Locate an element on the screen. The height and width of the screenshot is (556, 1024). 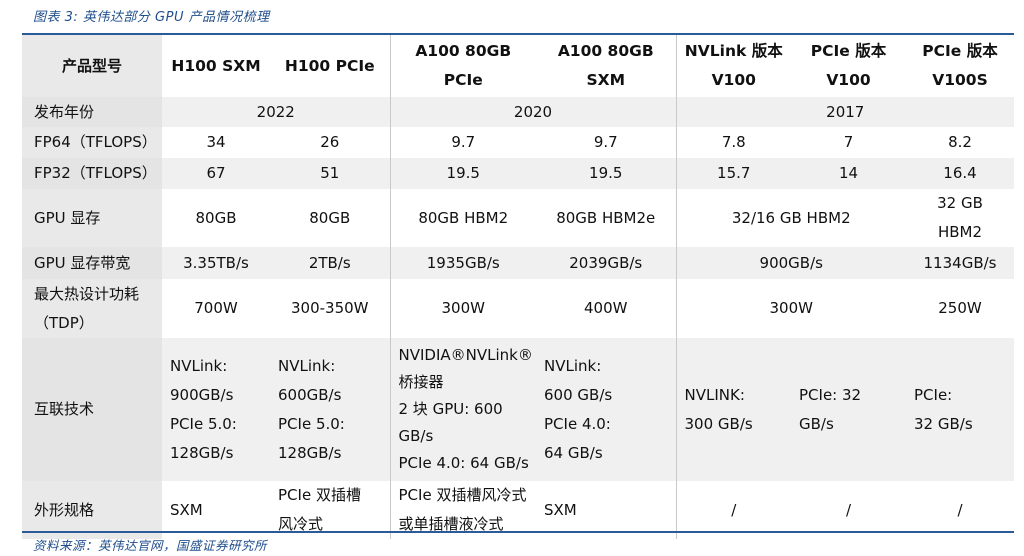
cell-line: 2 块 GPU: 600 is located at coordinates (450, 409).